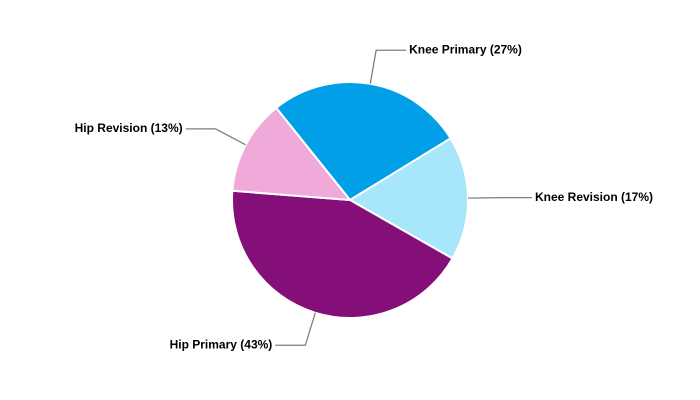 The width and height of the screenshot is (700, 400). Describe the element at coordinates (465, 49) in the screenshot. I see `slice-label: Knee Primary (27%)` at that location.